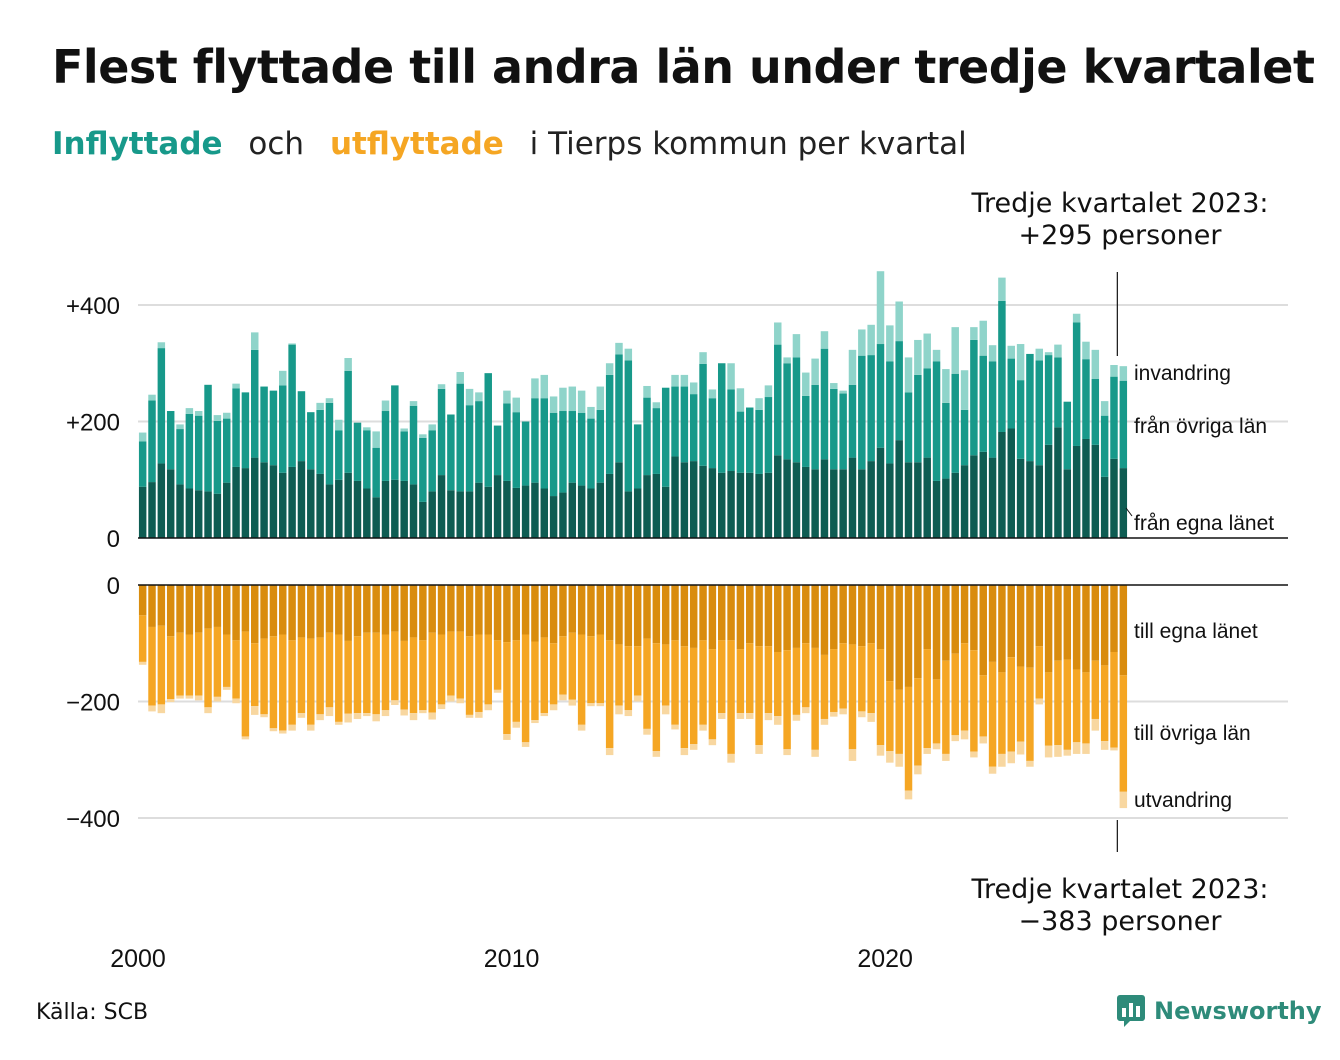  What do you see at coordinates (885, 959) in the screenshot?
I see `x-tick-label: 2020` at bounding box center [885, 959].